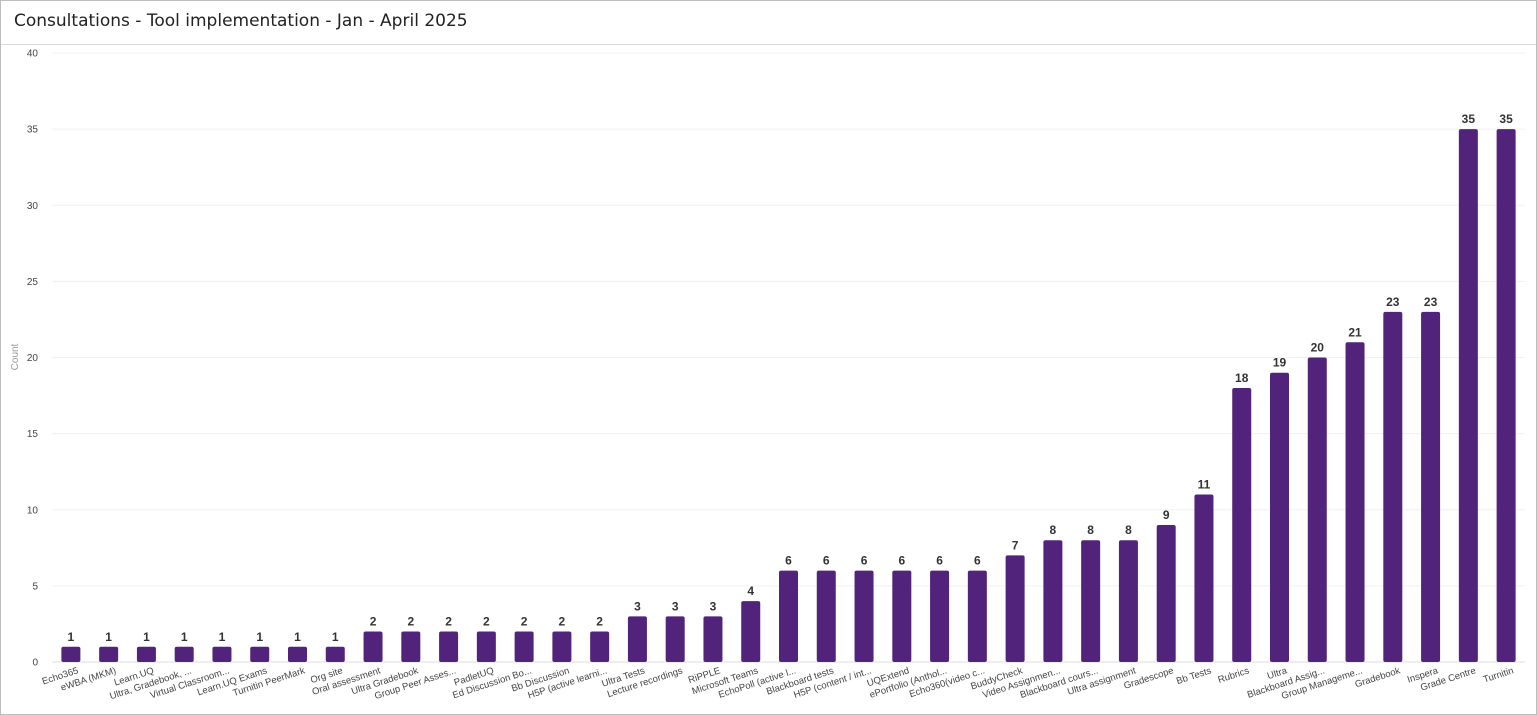 This screenshot has height=715, width=1537. I want to click on y-tick-label: 20, so click(33, 358).